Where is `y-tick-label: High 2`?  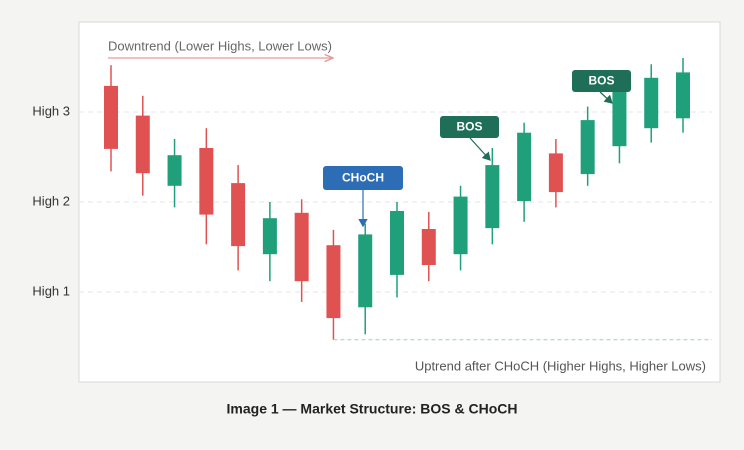
y-tick-label: High 2 is located at coordinates (51, 200).